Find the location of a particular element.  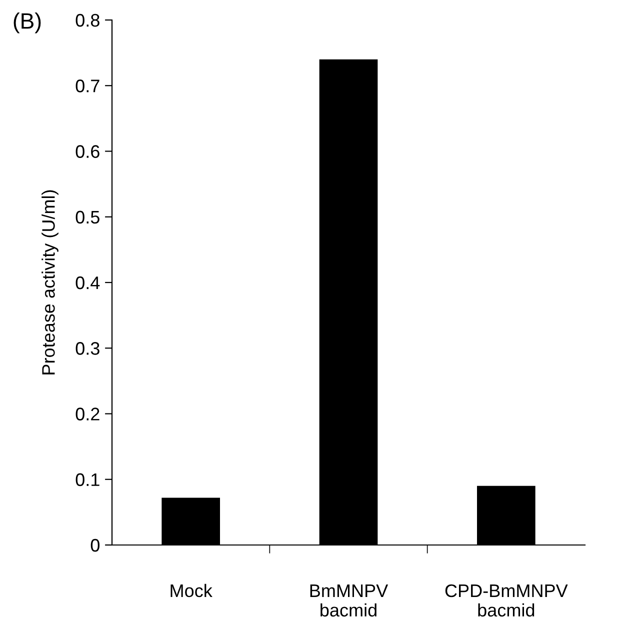

y-tick-label: 0.8 is located at coordinates (88, 20).